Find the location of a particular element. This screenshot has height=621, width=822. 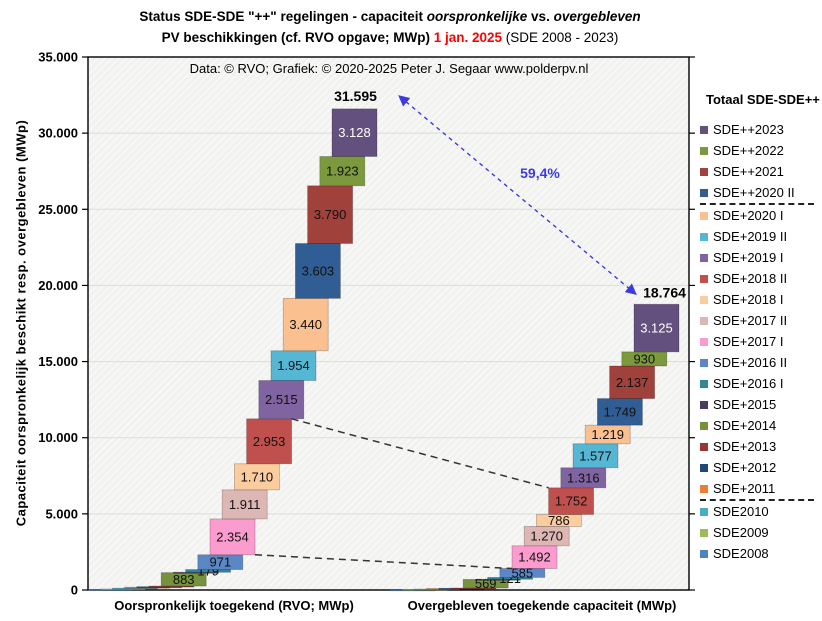

y-tick-label: 10.000 is located at coordinates (58, 437).